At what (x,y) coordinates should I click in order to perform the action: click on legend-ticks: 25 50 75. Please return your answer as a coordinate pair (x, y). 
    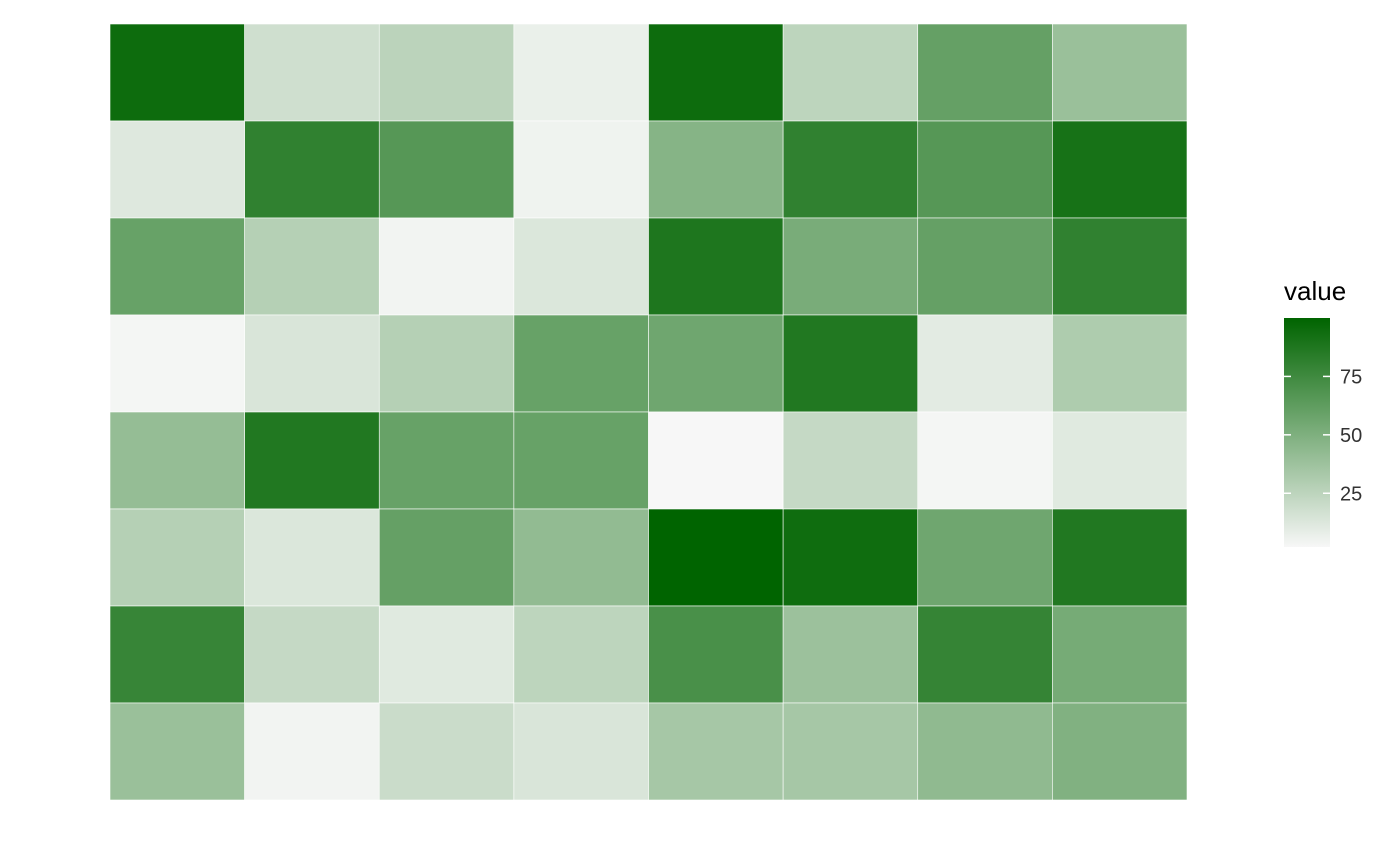
    Looking at the image, I should click on (1323, 435).